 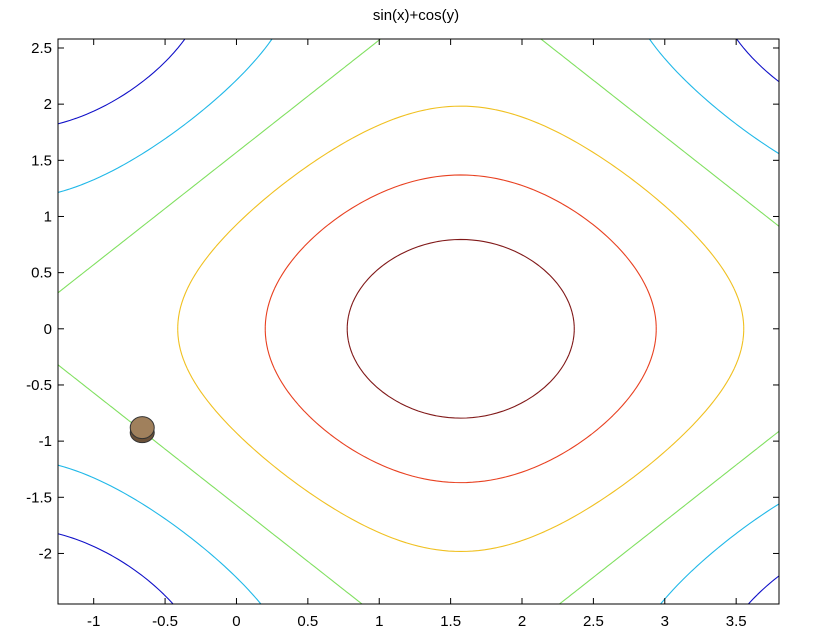 I want to click on x-tick-label: -1, so click(x=93, y=621).